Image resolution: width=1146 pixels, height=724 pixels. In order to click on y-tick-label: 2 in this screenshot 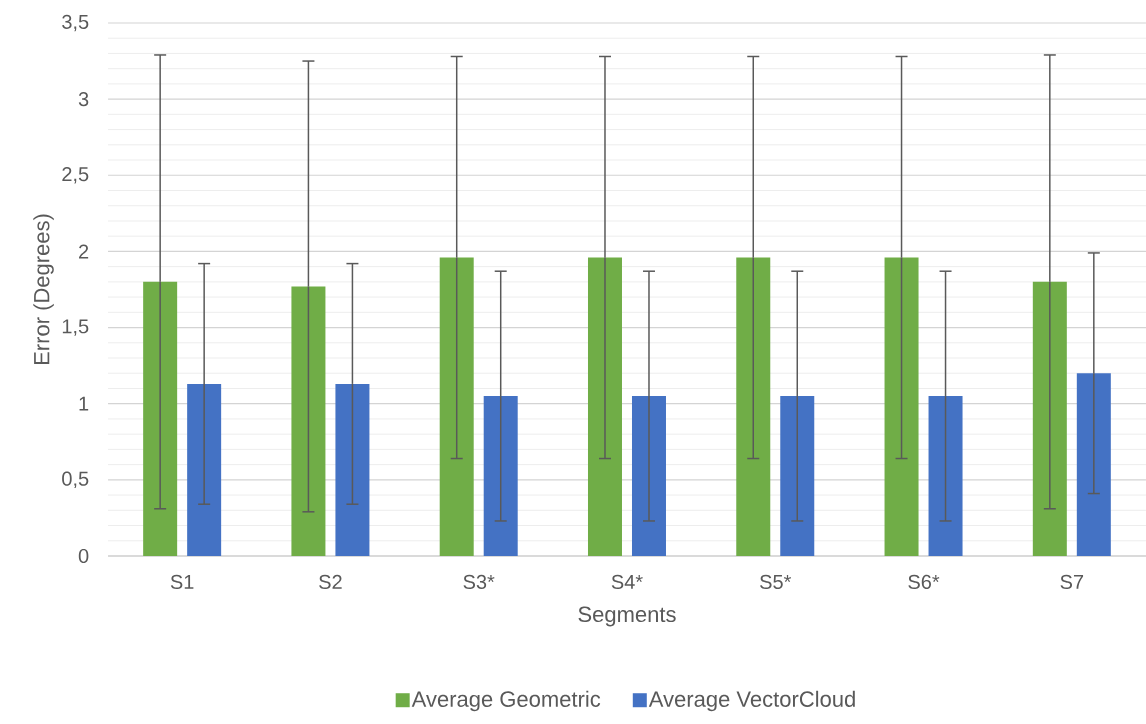, I will do `click(84, 251)`.